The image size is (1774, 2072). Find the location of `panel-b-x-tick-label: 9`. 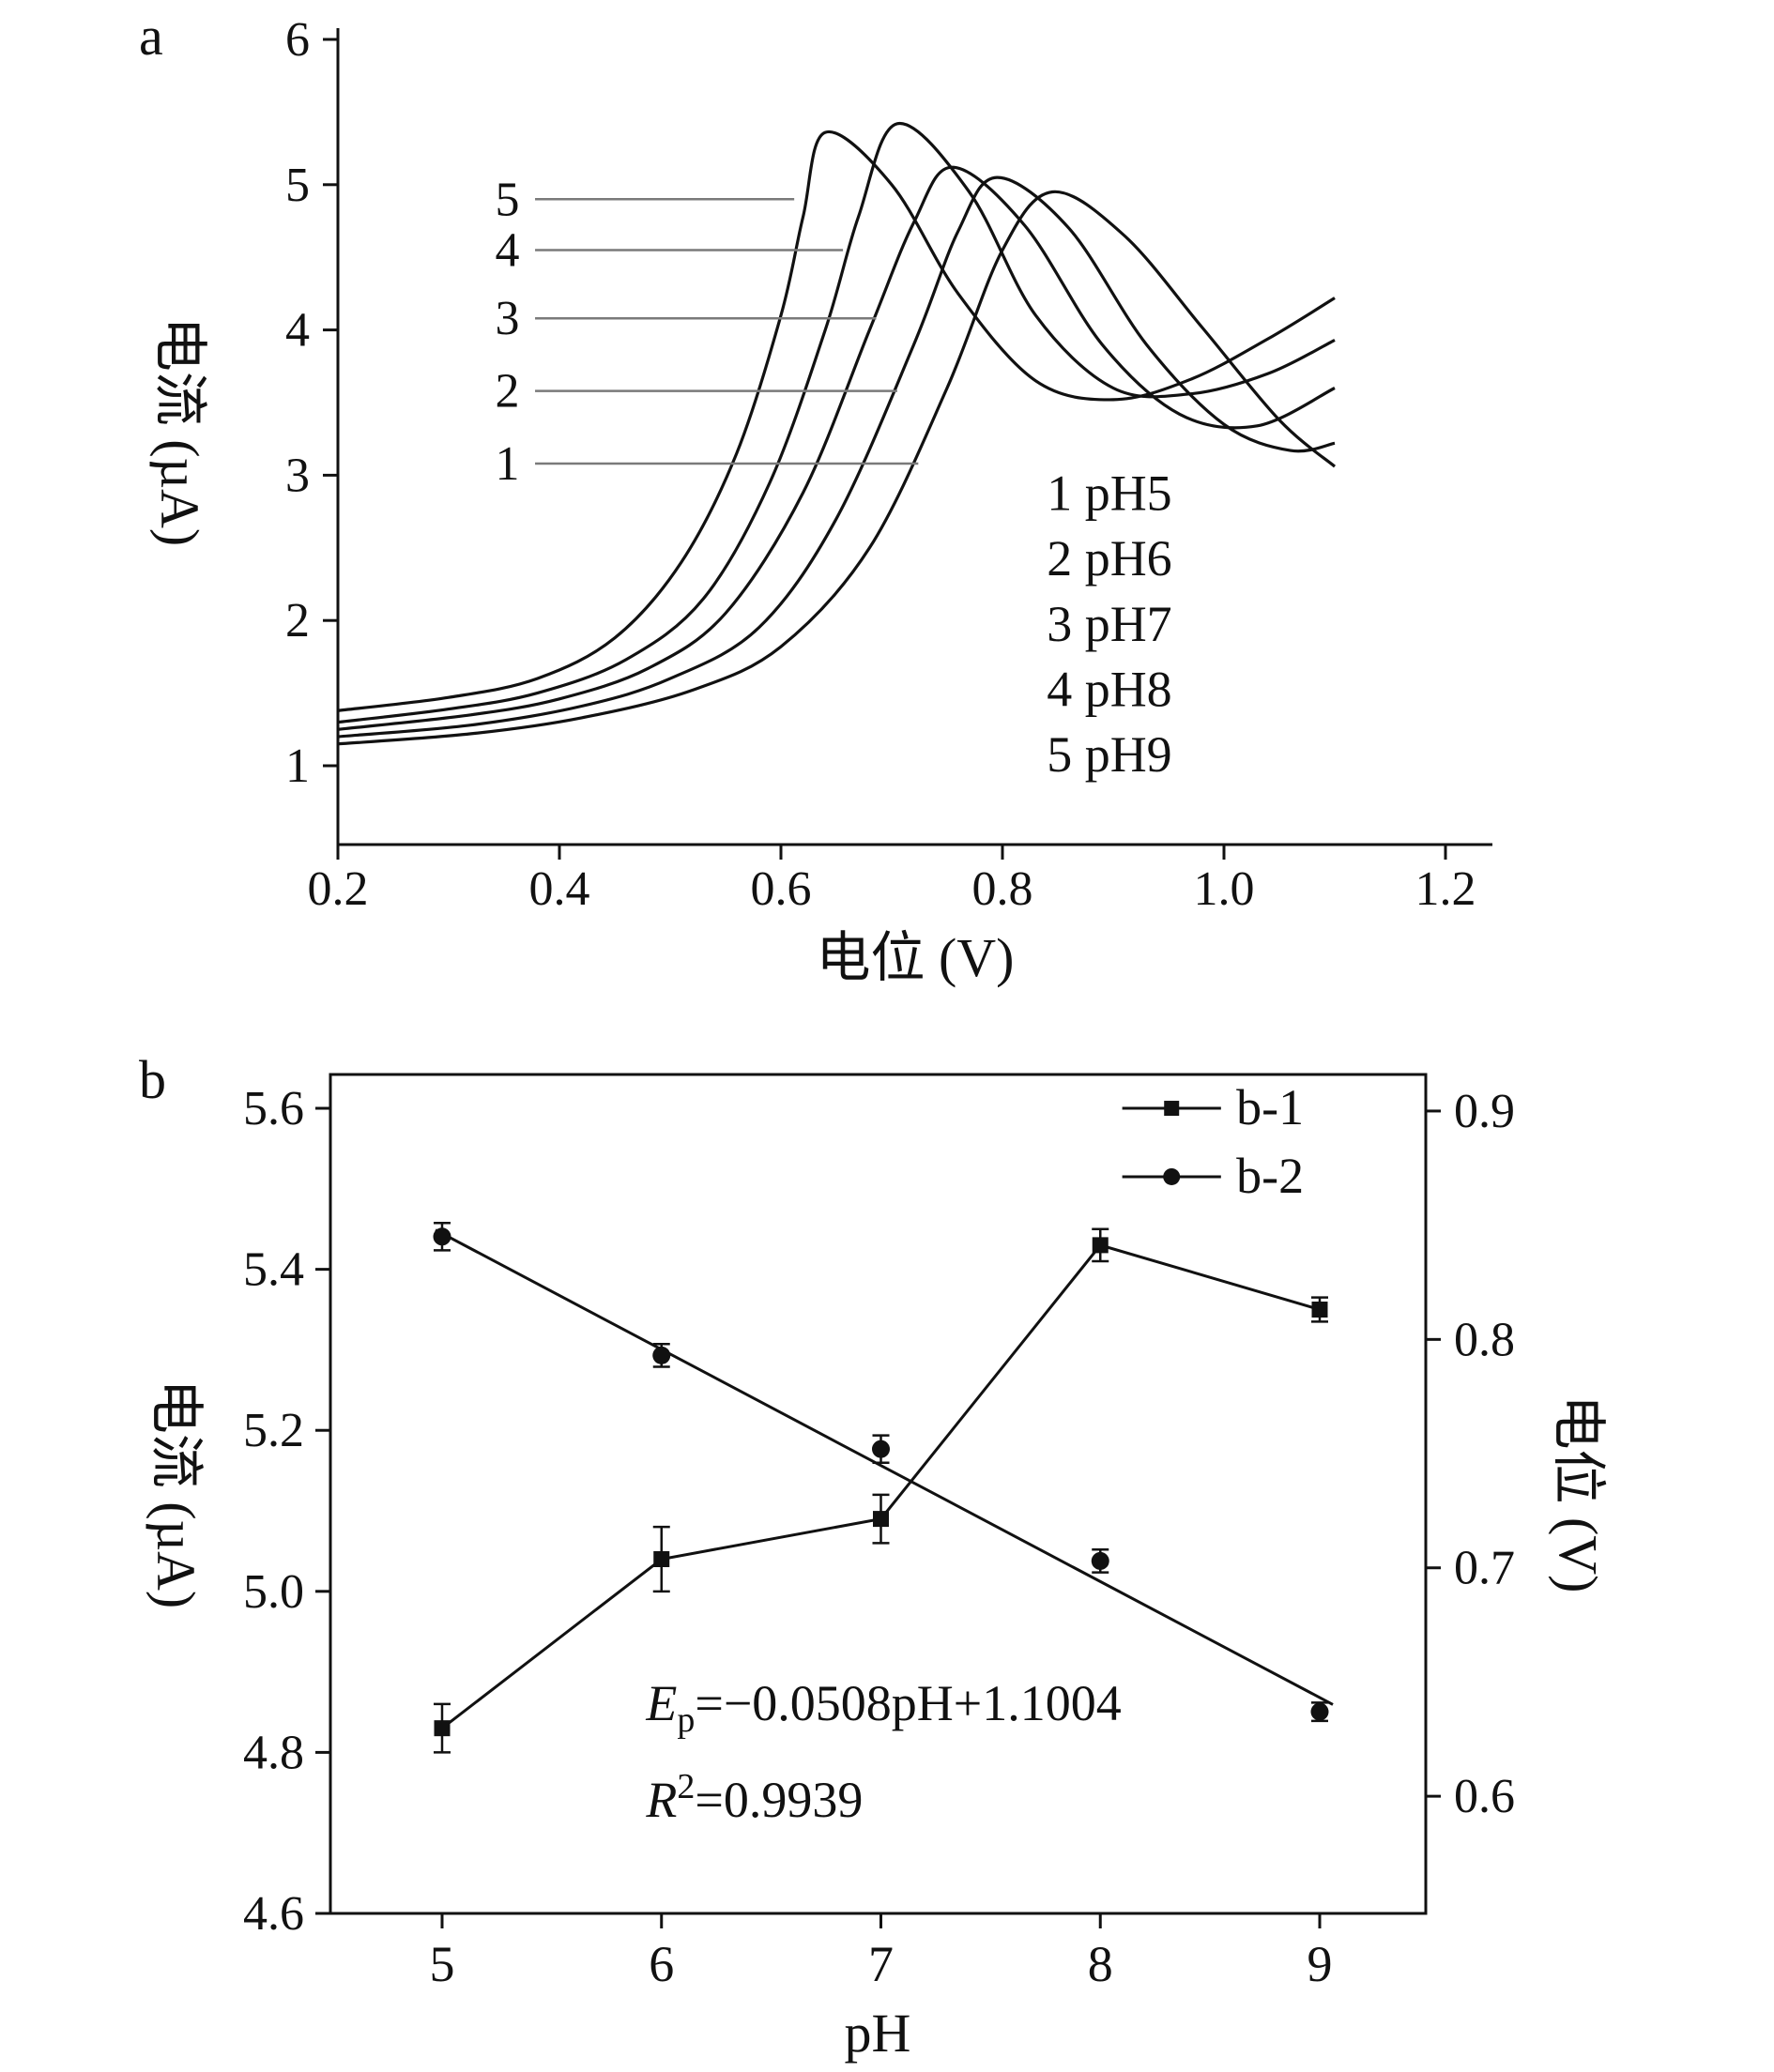

panel-b-x-tick-label: 9 is located at coordinates (1320, 1964).